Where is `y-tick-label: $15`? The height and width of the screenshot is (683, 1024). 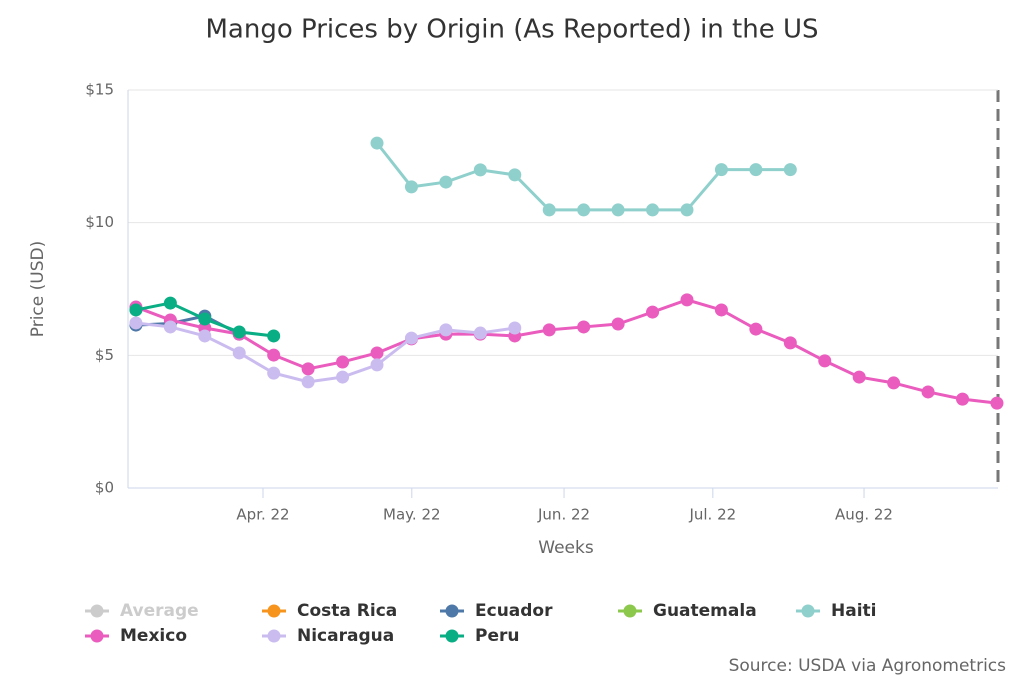 y-tick-label: $15 is located at coordinates (99, 90).